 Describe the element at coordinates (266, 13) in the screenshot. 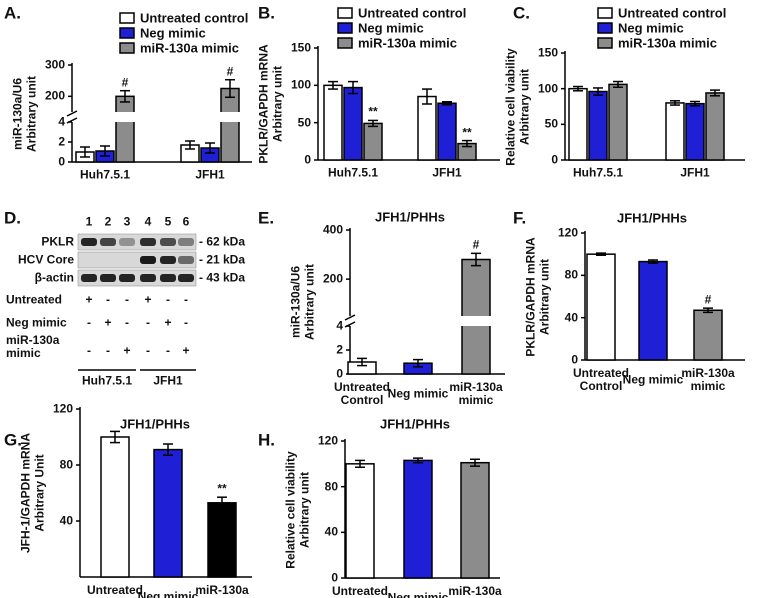

I see `panel-letter: B.` at that location.